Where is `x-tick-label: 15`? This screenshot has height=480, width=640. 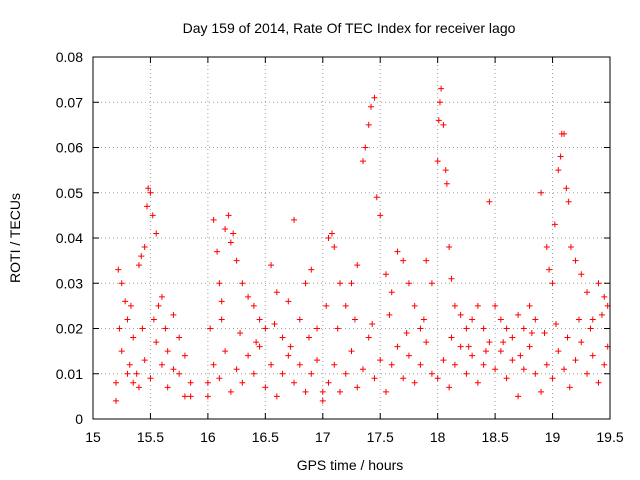 x-tick-label: 15 is located at coordinates (93, 437).